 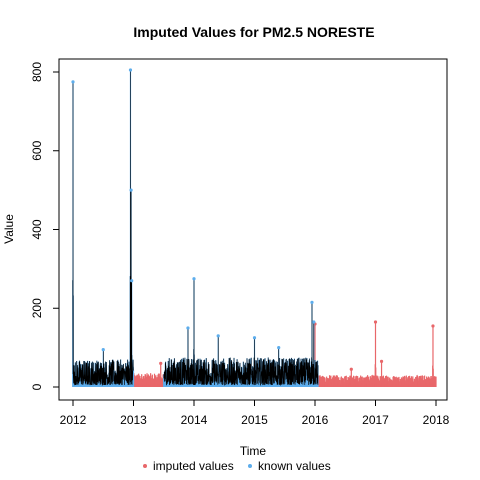 What do you see at coordinates (37, 150) in the screenshot?
I see `y-tick-label: 600` at bounding box center [37, 150].